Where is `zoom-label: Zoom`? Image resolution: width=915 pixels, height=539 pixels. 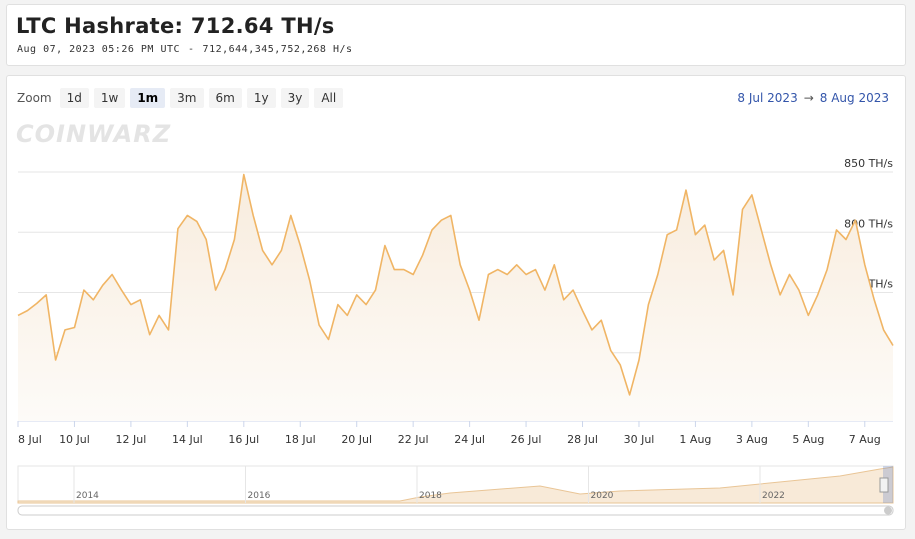 zoom-label: Zoom is located at coordinates (34, 98).